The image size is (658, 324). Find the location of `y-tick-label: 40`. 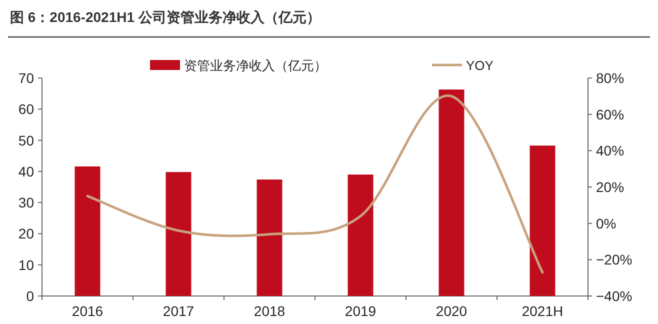

y-tick-label: 40 is located at coordinates (26, 171).